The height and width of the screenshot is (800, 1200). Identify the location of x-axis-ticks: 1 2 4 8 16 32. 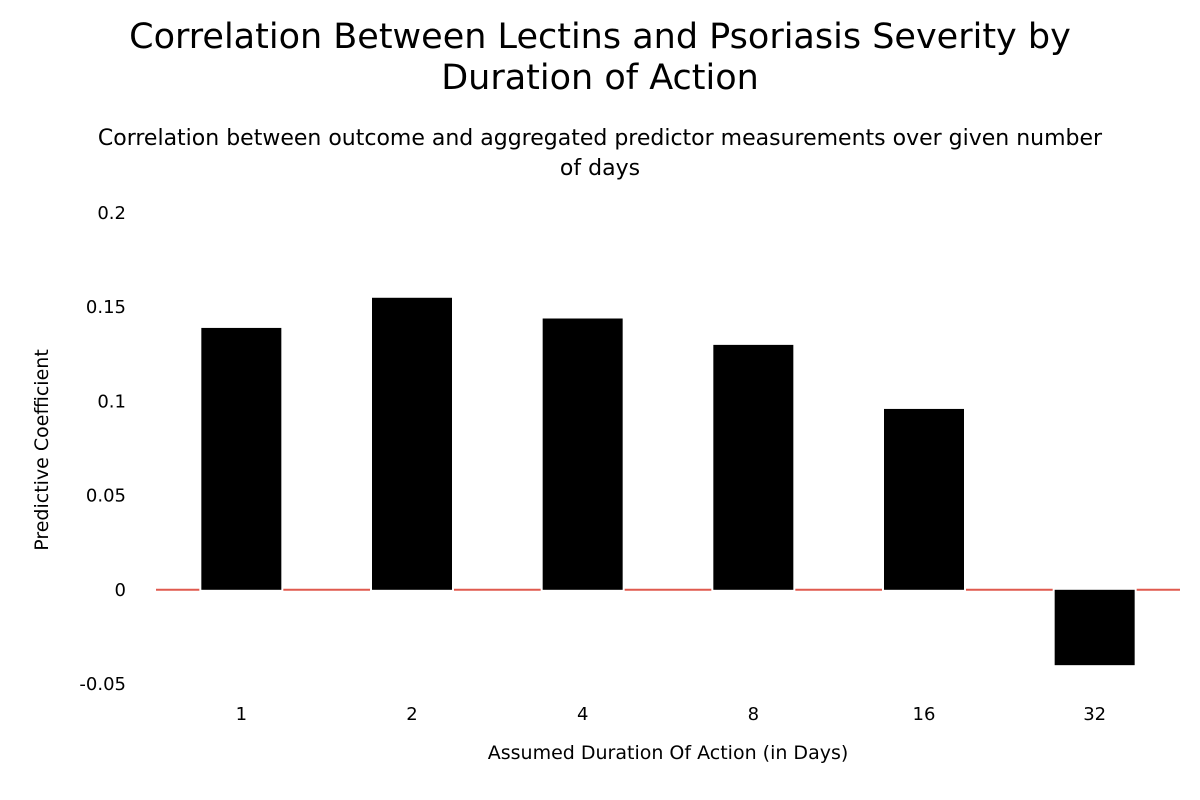
(671, 714).